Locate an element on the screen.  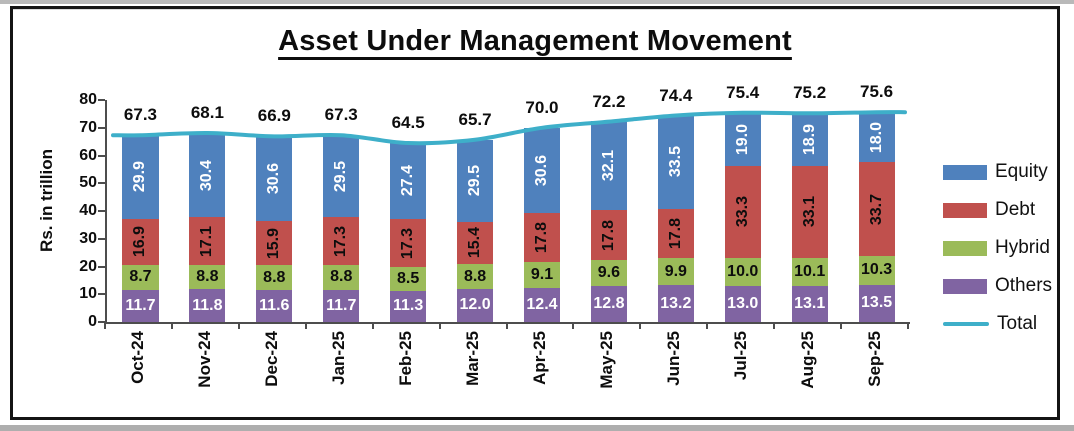
bar-segment-others: 12.4 is located at coordinates (542, 304).